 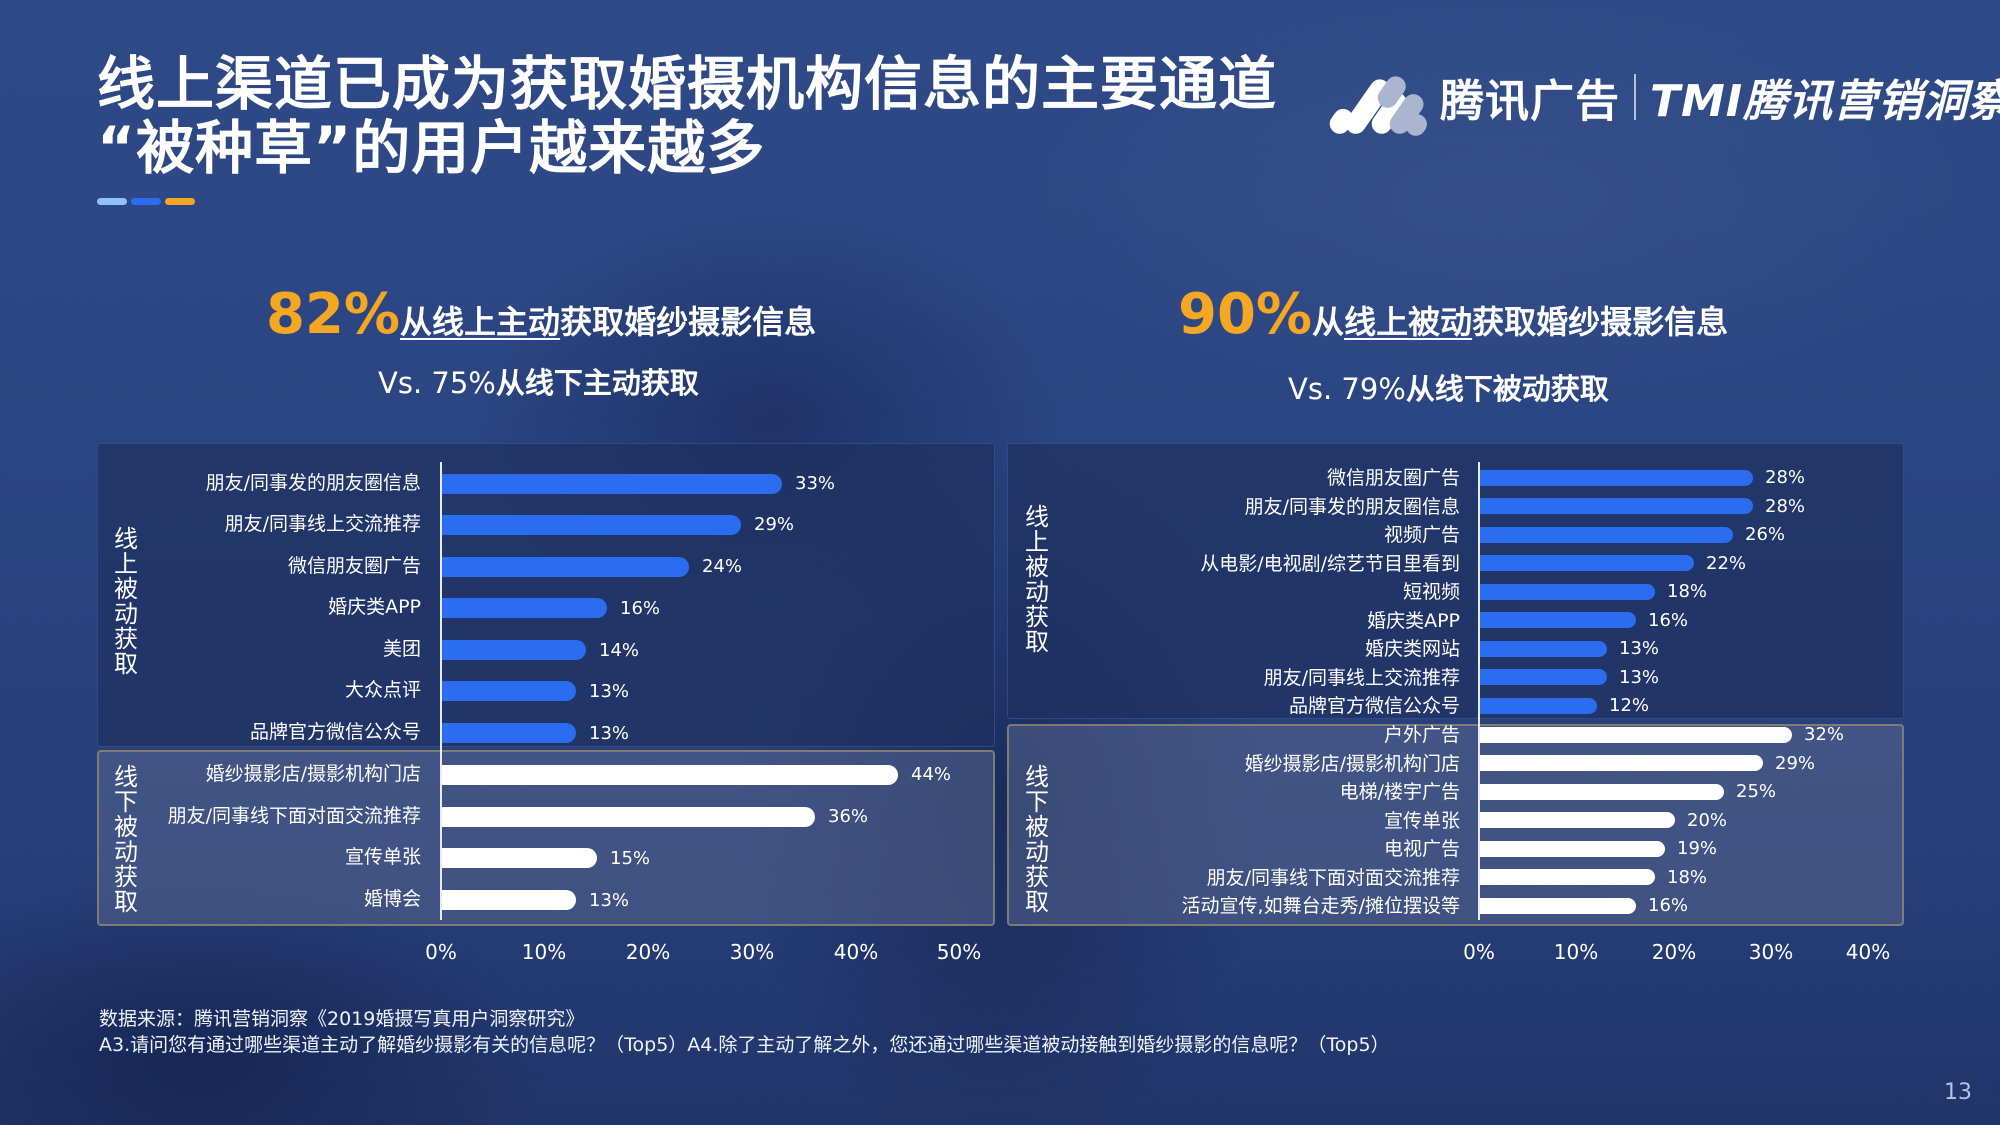 I want to click on right-bar-value: 13%, so click(x=1639, y=648).